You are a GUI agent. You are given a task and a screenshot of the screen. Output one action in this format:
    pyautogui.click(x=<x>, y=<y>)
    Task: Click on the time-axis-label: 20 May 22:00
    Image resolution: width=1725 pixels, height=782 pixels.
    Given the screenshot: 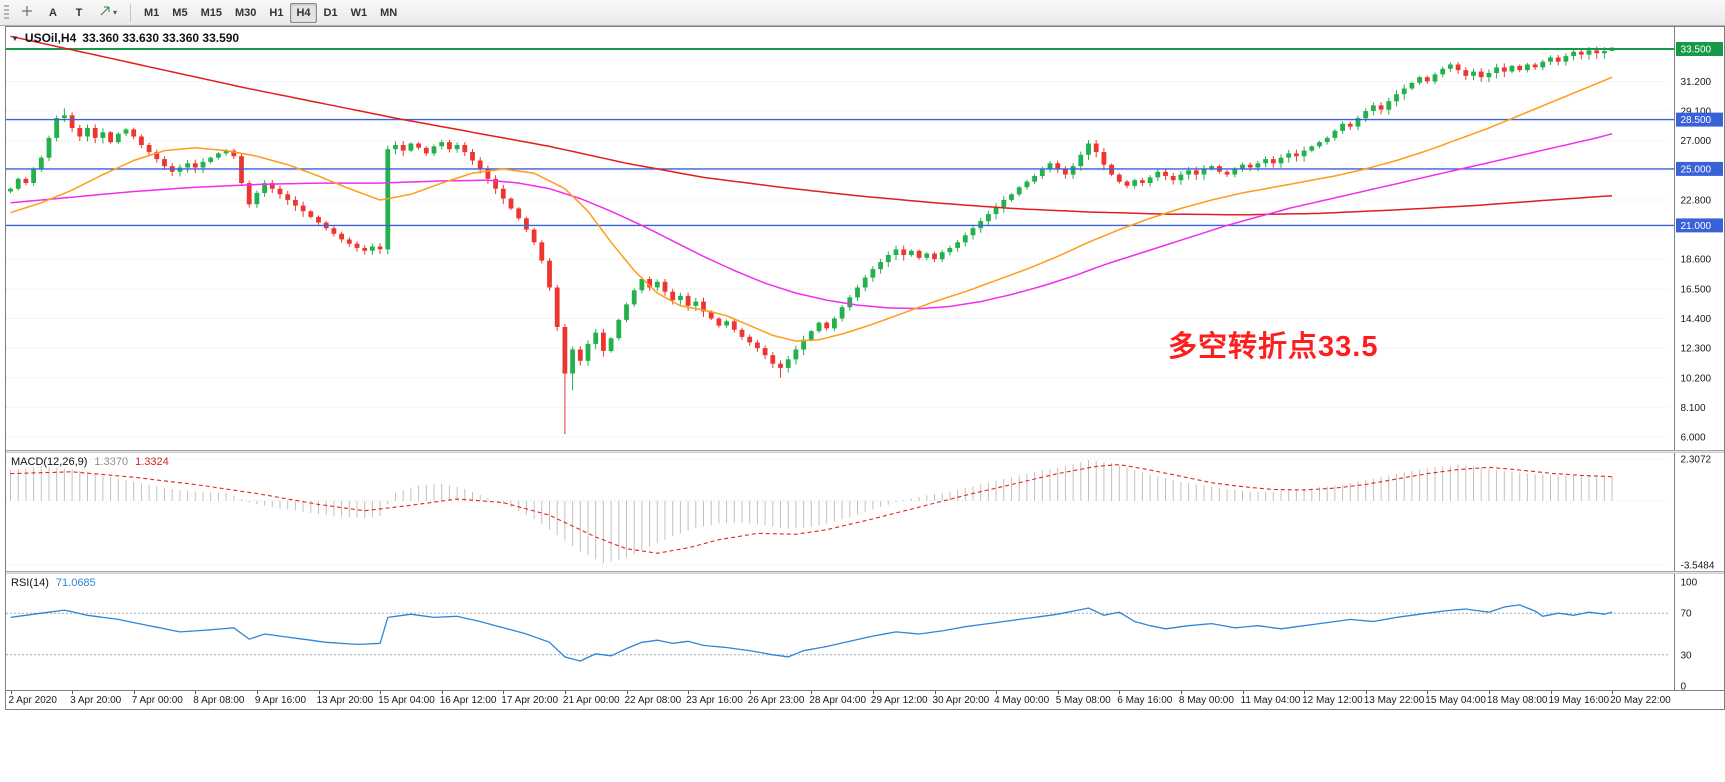 What is the action you would take?
    pyautogui.click(x=1640, y=700)
    